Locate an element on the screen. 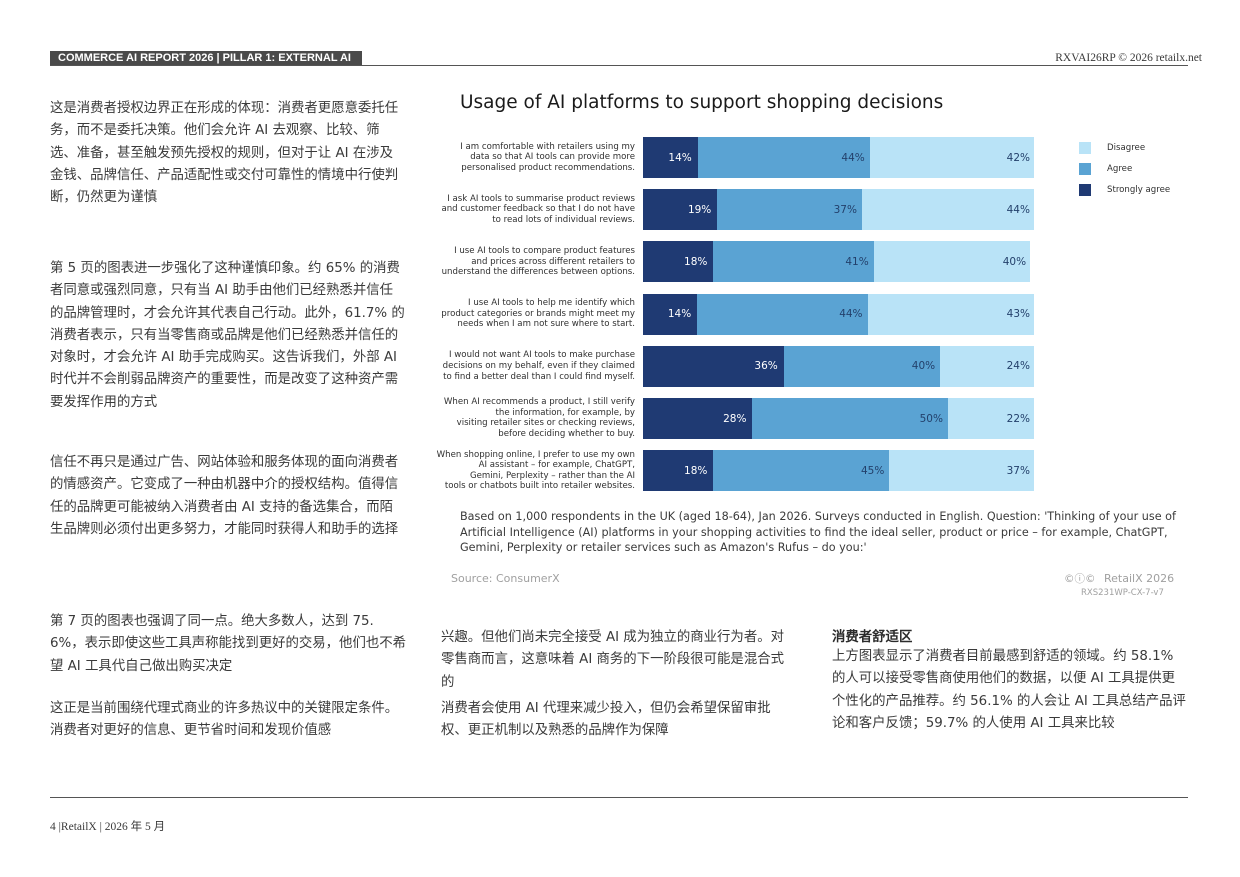 The height and width of the screenshot is (877, 1240). data-label: 28% is located at coordinates (735, 418).